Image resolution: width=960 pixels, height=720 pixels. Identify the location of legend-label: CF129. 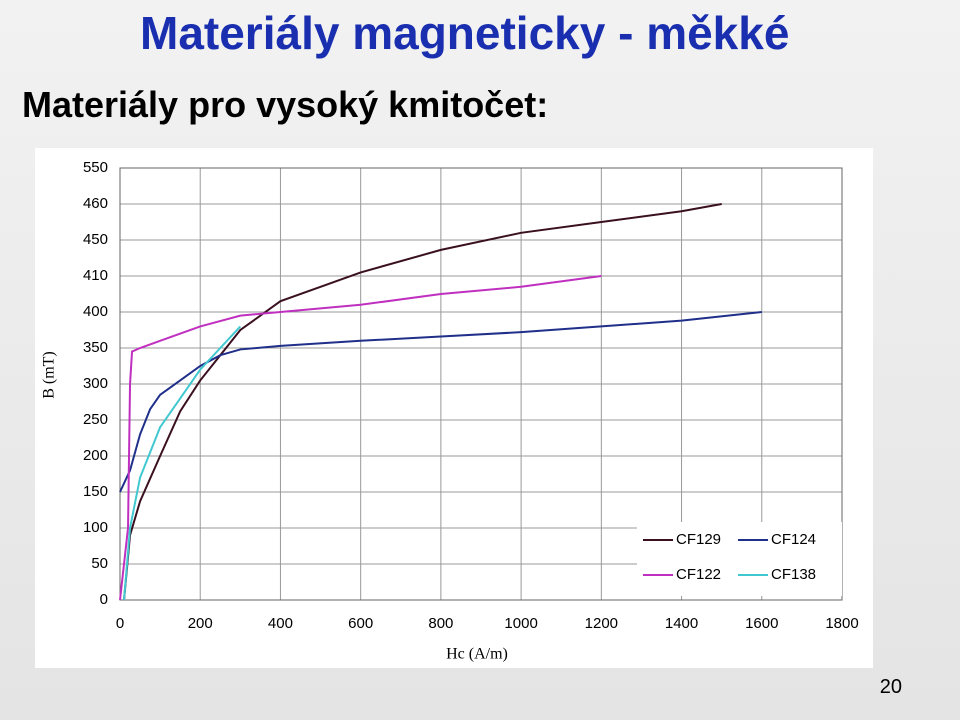
(698, 539).